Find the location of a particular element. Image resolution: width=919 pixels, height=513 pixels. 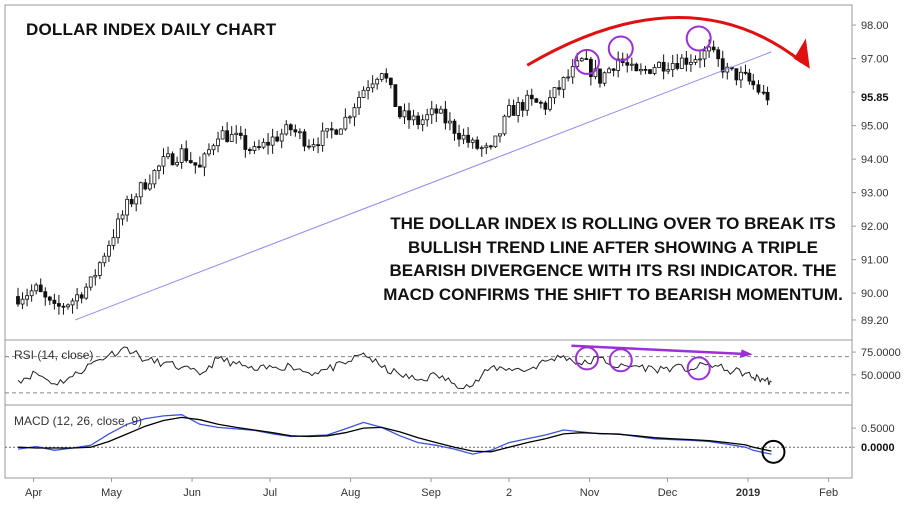

macd-series-macd is located at coordinates (394, 434).